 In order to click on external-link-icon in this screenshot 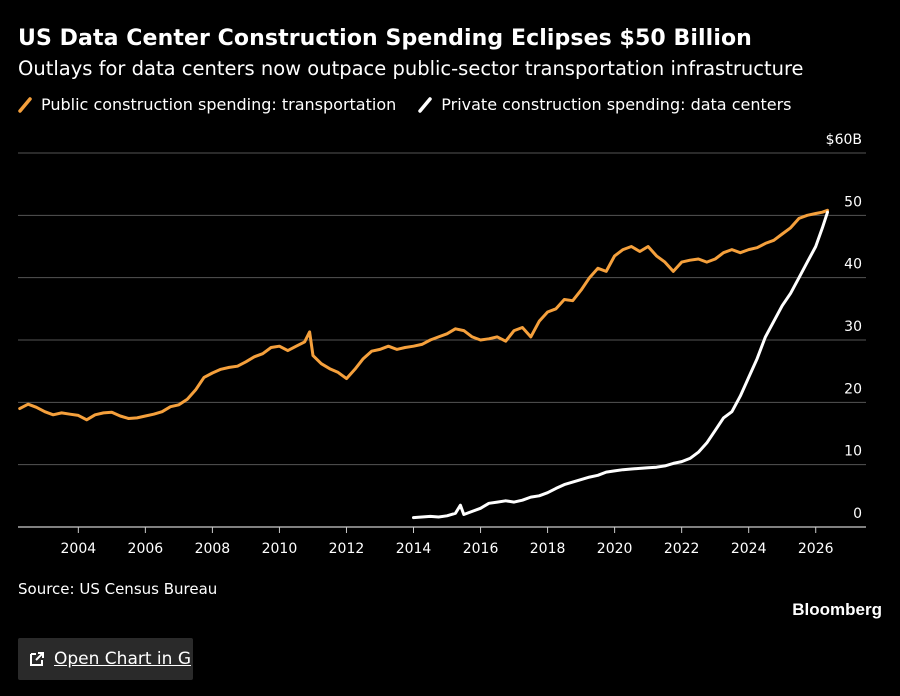, I will do `click(37, 659)`.